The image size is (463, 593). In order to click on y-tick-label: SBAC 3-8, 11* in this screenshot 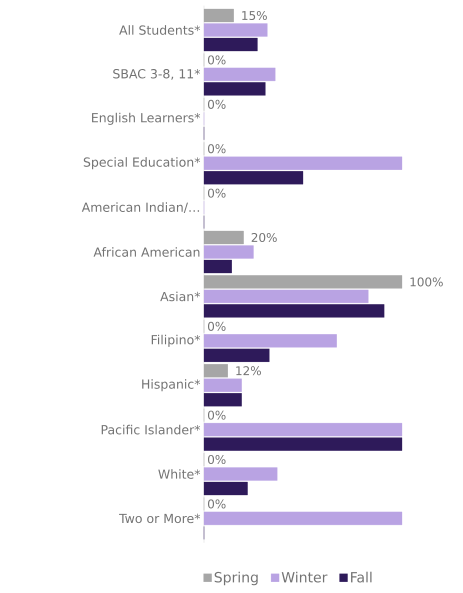, I will do `click(156, 74)`.